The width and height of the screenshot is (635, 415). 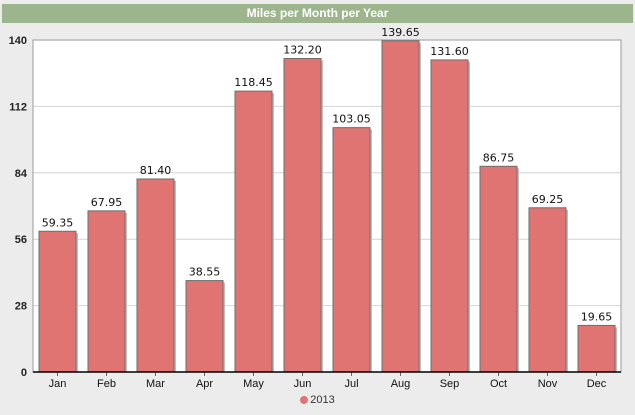 I want to click on data-label: 69.25, so click(x=548, y=199).